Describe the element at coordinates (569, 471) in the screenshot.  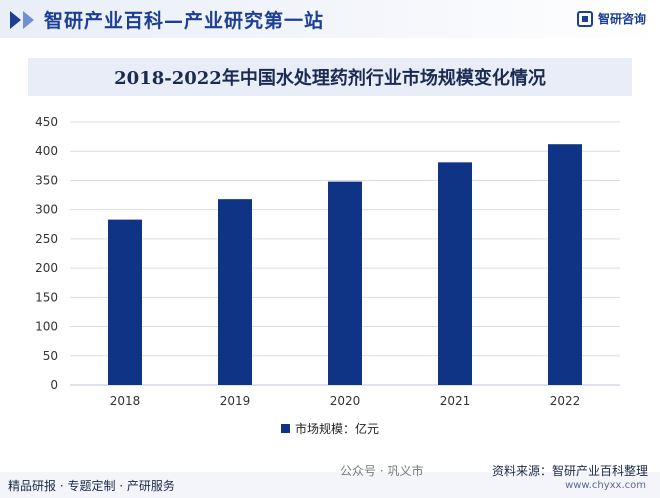
I see `source-note: 资料来源：智研产业百科整理` at that location.